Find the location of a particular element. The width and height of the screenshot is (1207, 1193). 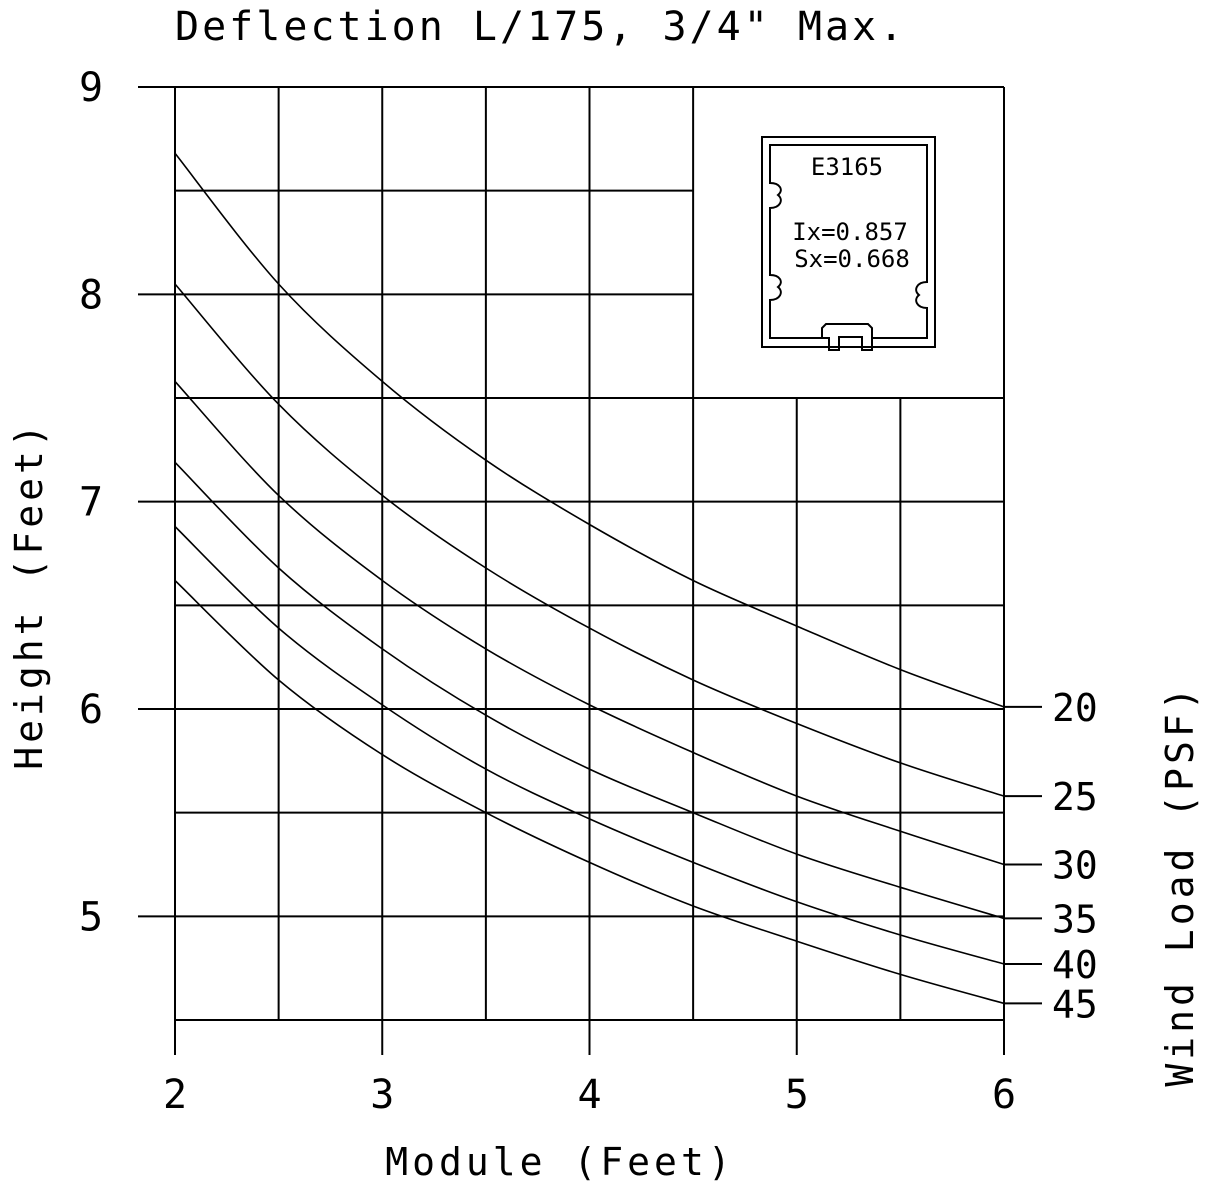

series-label-25: 25 is located at coordinates (1075, 797).